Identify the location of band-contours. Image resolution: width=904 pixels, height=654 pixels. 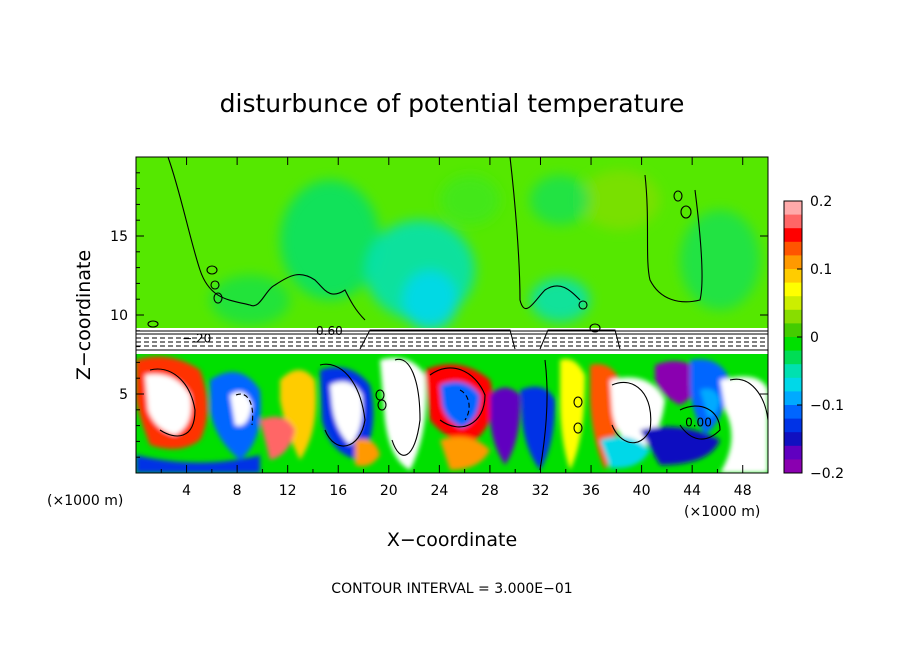
(452, 340).